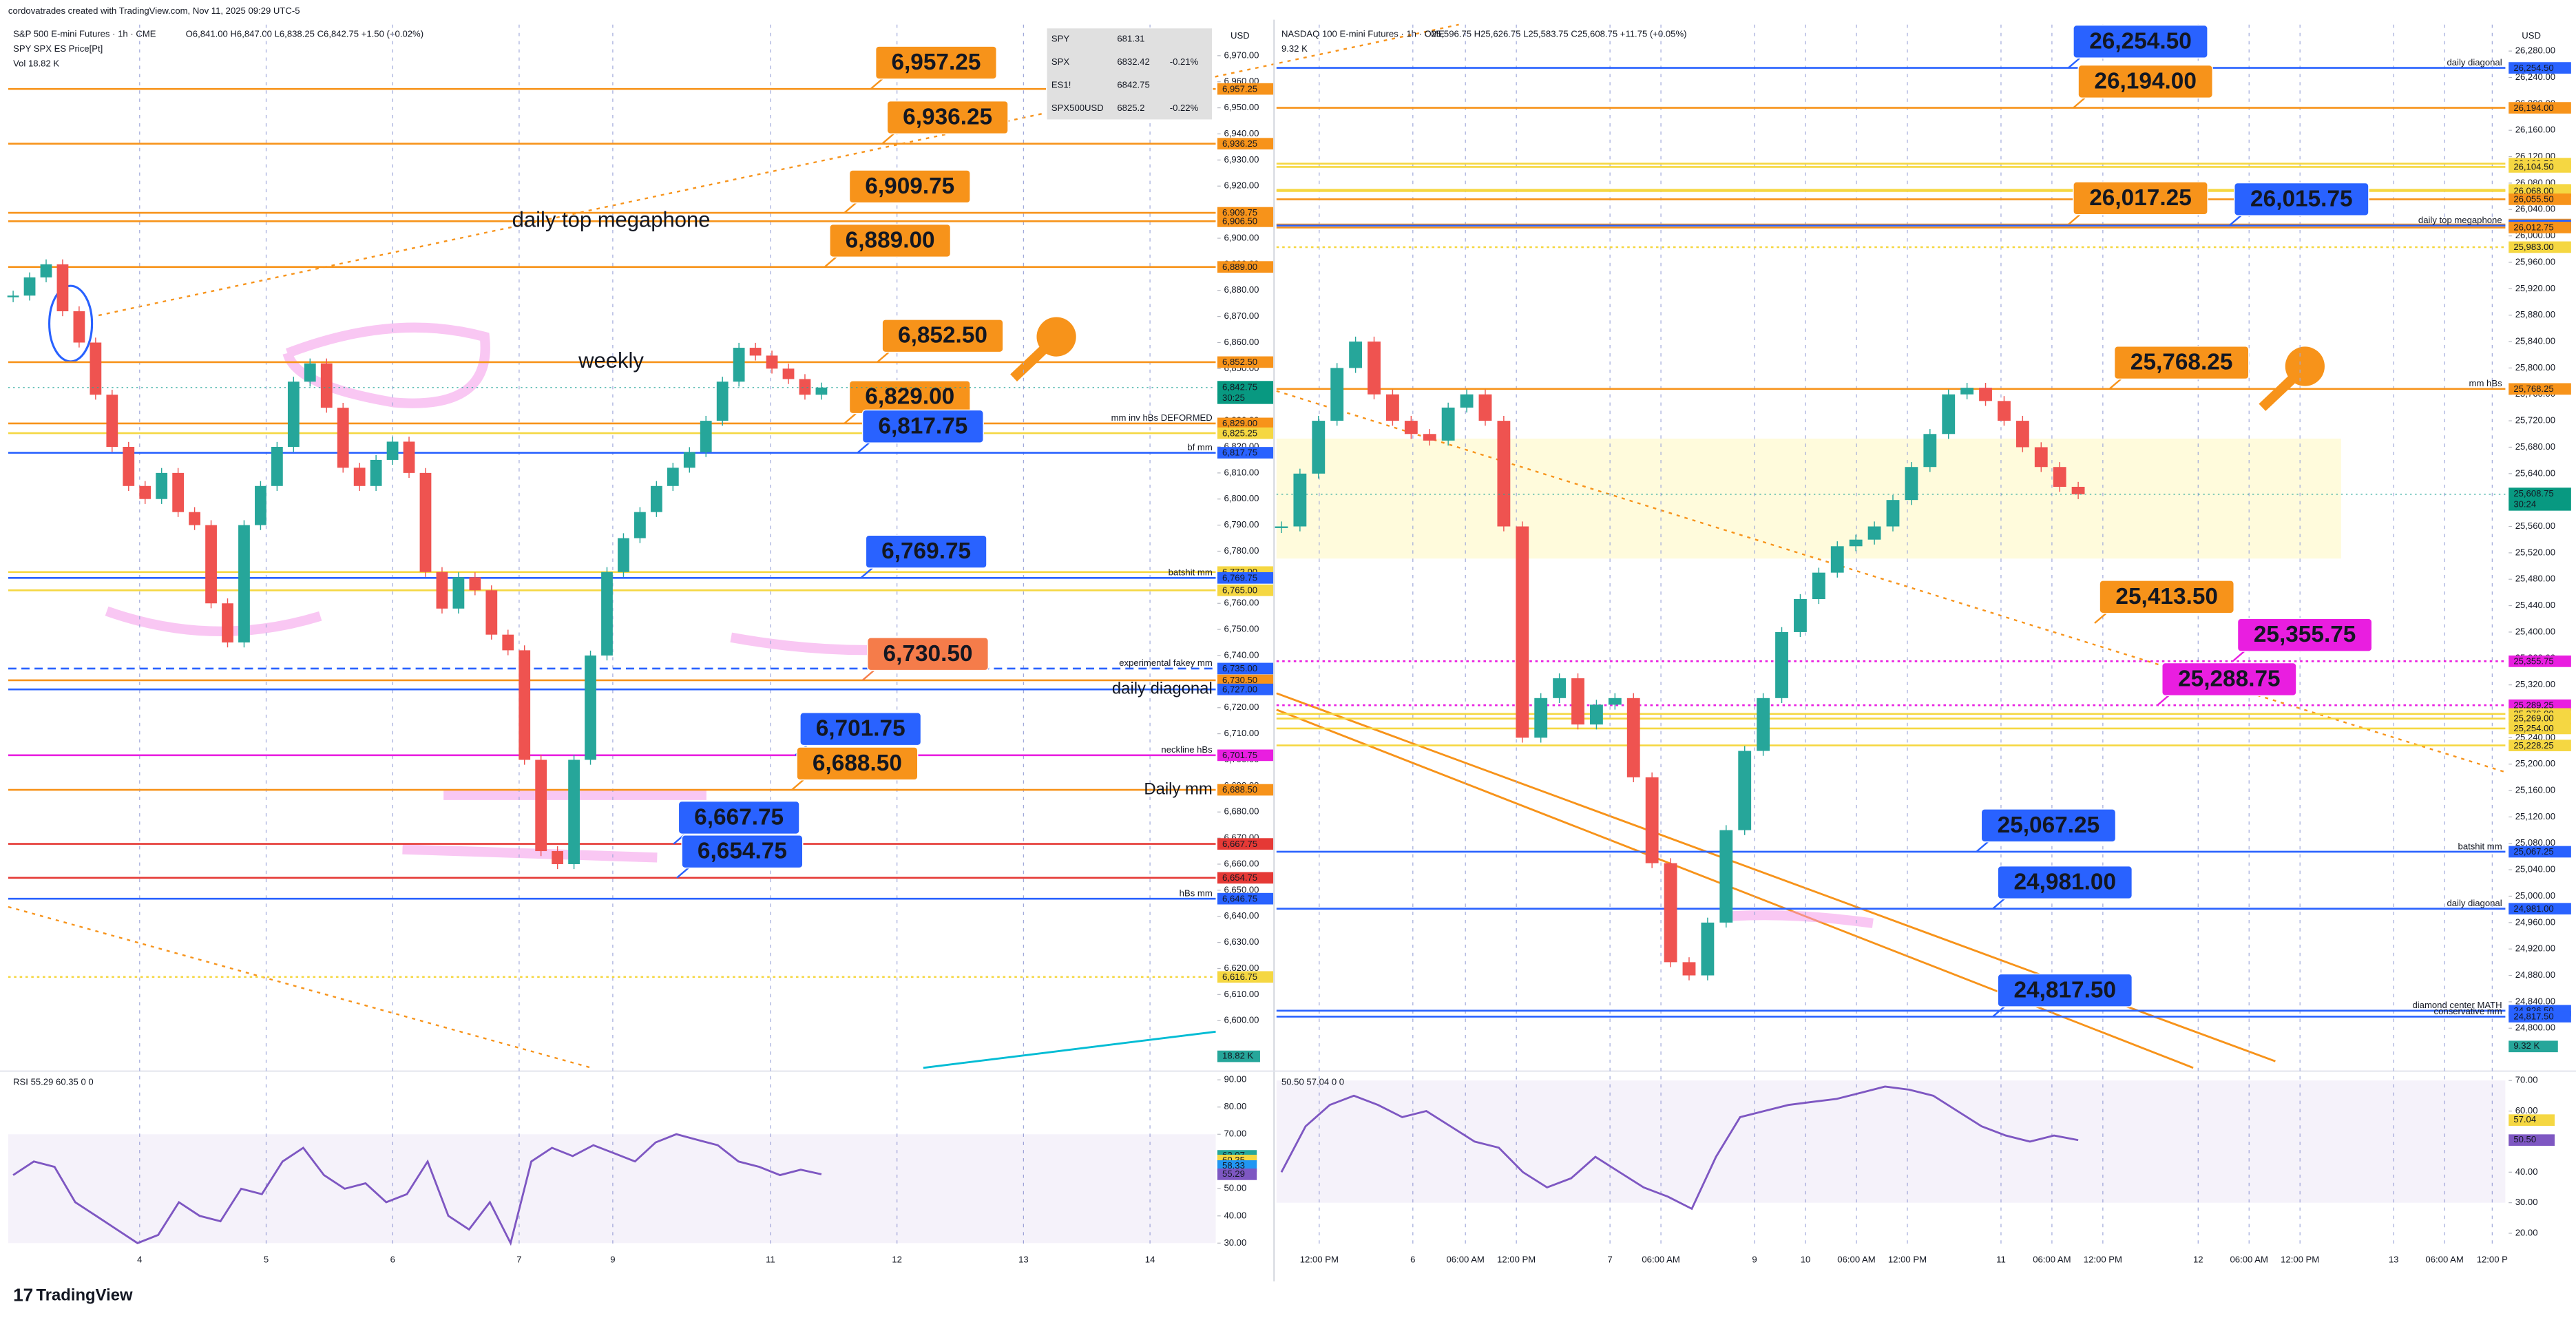  What do you see at coordinates (1797, 919) in the screenshot?
I see `highlight` at bounding box center [1797, 919].